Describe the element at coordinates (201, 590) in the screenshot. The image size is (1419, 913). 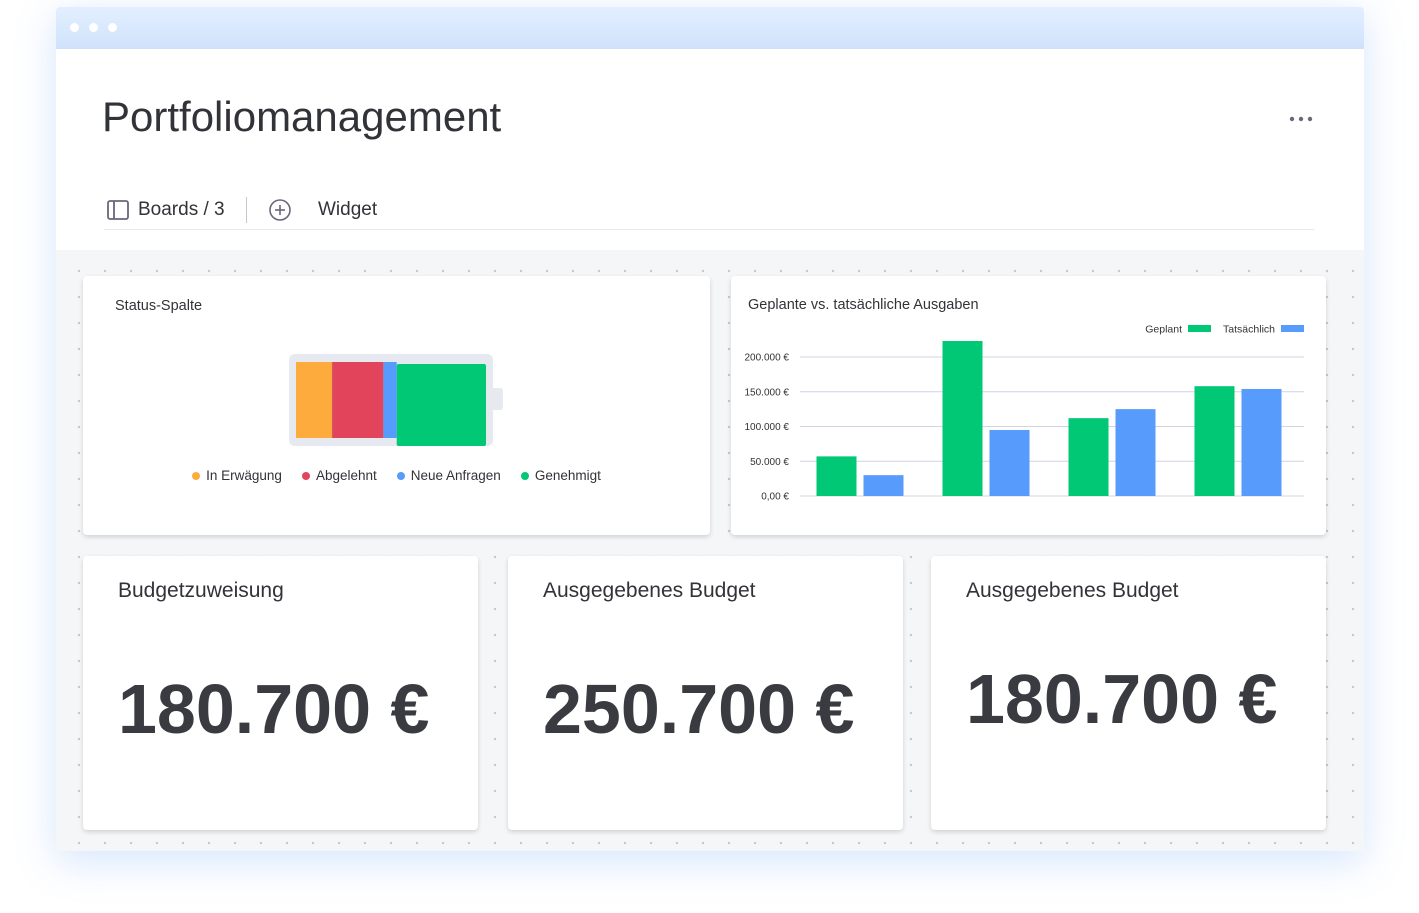
I see `kpi-title: Budgetzuweisung` at that location.